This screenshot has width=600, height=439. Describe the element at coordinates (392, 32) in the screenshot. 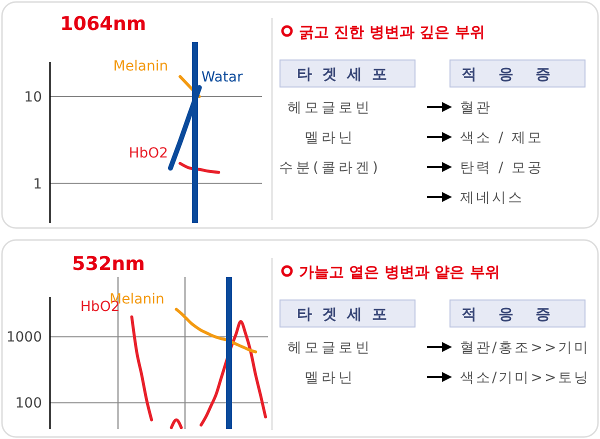

I see `text: 굵고 진한 병변과 깊은 부위` at that location.